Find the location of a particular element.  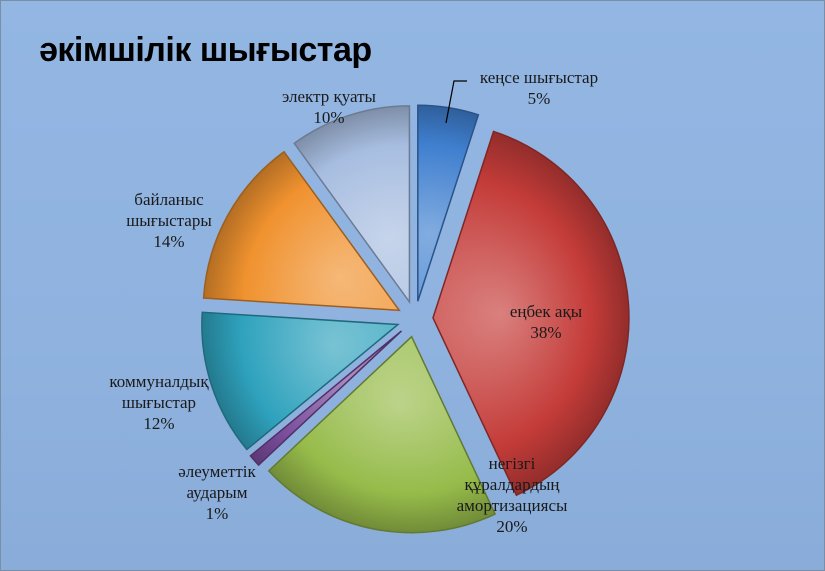

slice-label-5: байланыс шығыстары 14% is located at coordinates (169, 220).